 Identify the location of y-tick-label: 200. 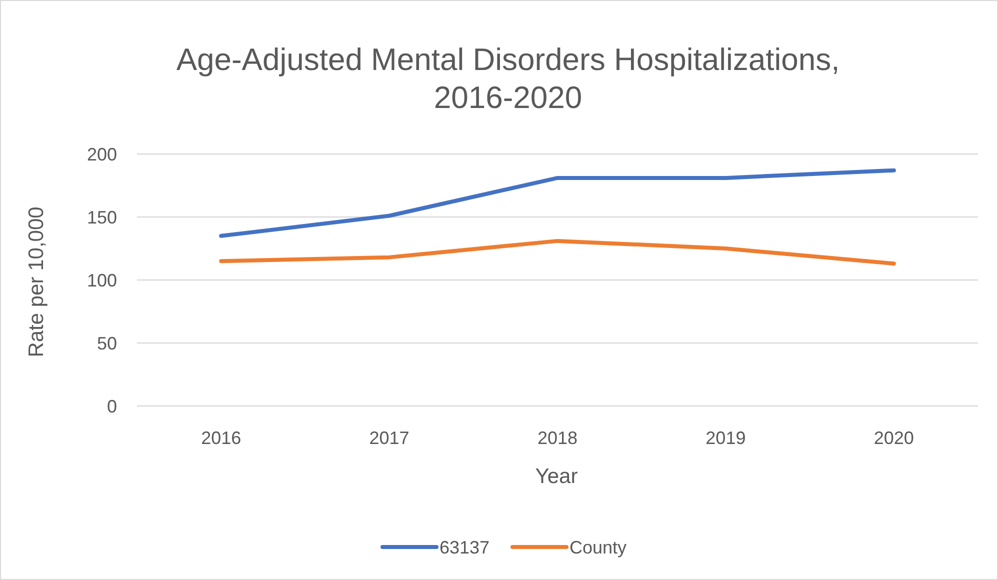
(101, 154).